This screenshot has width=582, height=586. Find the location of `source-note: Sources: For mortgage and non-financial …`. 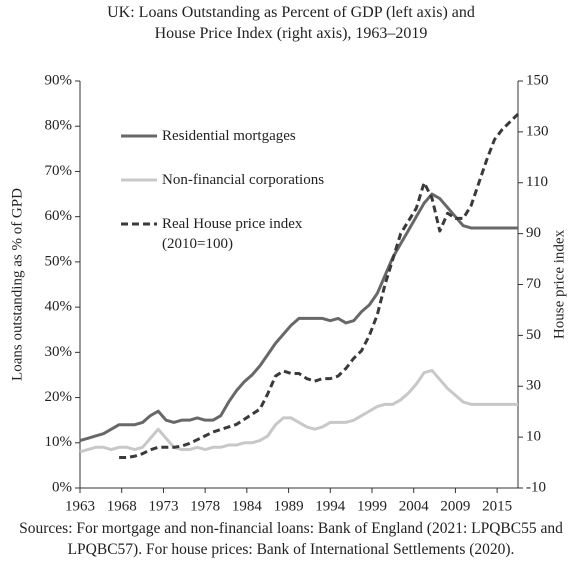

source-note: Sources: For mortgage and non-financial … is located at coordinates (291, 539).